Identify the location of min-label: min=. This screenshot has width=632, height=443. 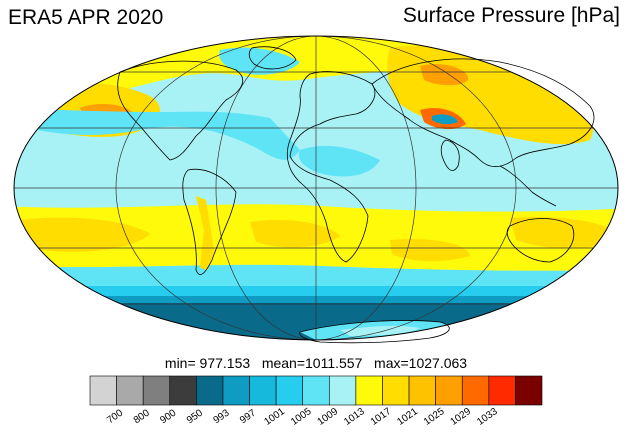
(180, 363).